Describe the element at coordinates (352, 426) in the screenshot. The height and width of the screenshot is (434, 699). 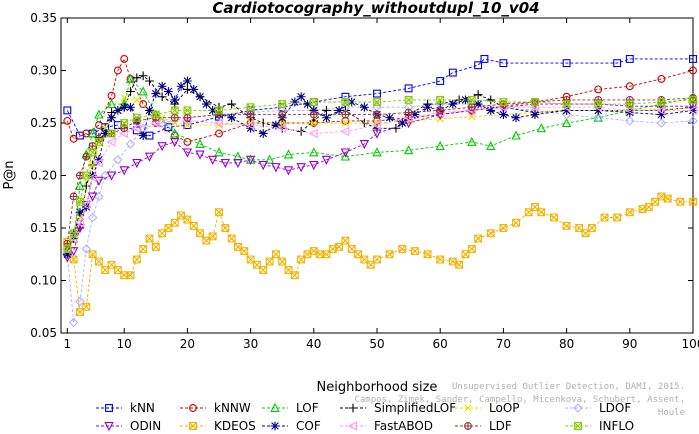
I see `legend-marker-fastabod` at that location.